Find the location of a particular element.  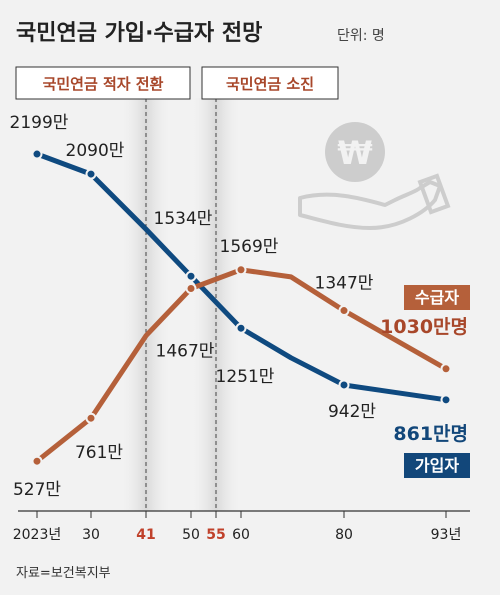

point-recipients-2050 is located at coordinates (191, 289).